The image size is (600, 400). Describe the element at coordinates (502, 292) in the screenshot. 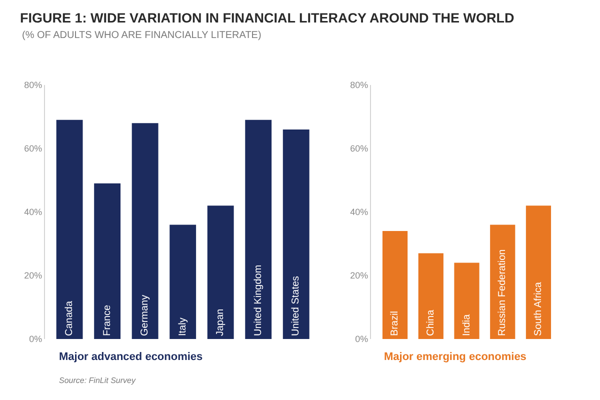

I see `x-tick-label: Russian Federation` at that location.